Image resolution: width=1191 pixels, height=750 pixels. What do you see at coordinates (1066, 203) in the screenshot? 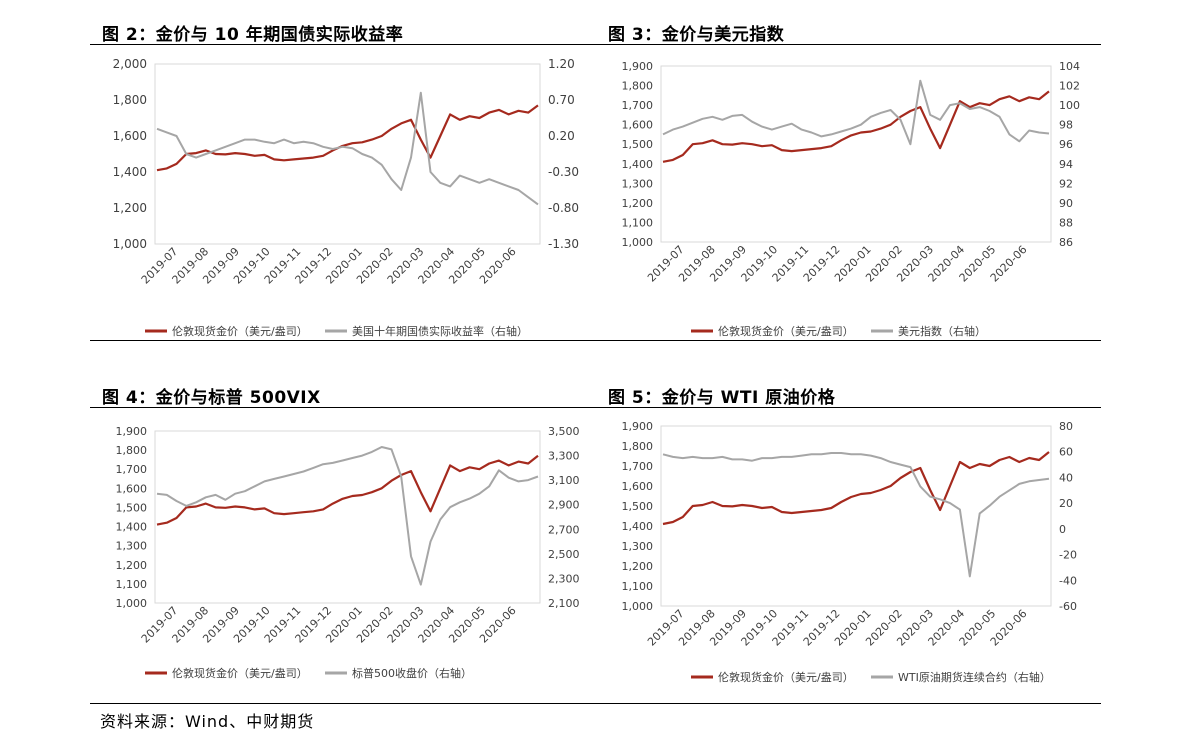
I see `right-axis-tick-label: 90` at bounding box center [1066, 203].